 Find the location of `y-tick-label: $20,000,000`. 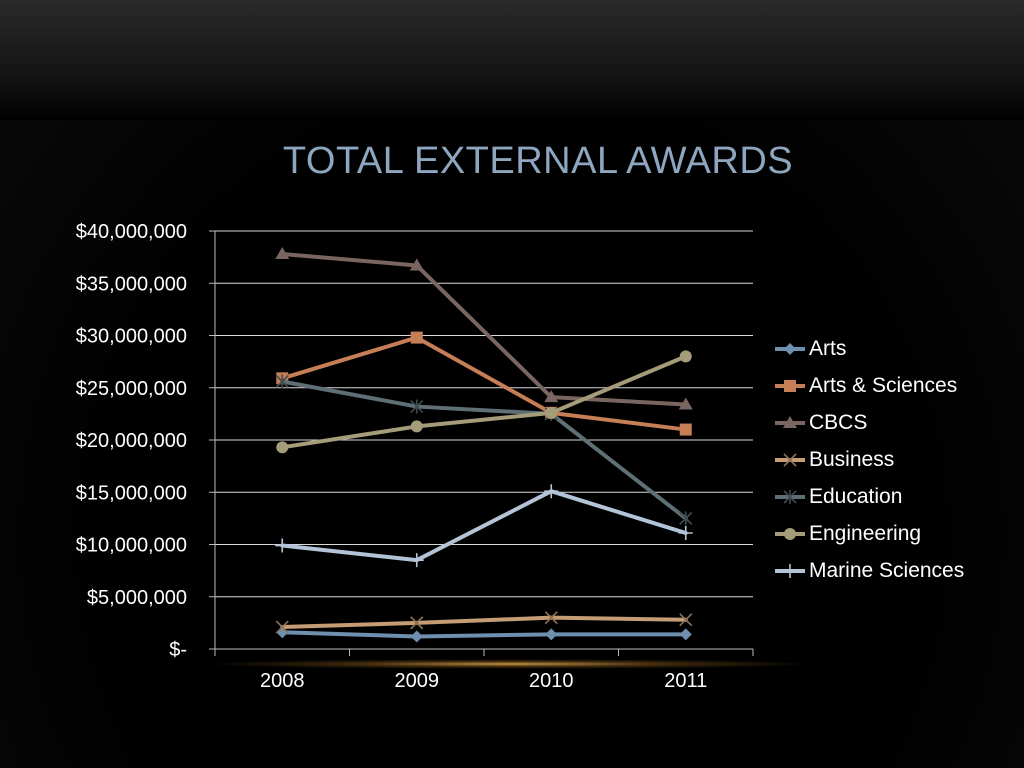

y-tick-label: $20,000,000 is located at coordinates (131, 441).